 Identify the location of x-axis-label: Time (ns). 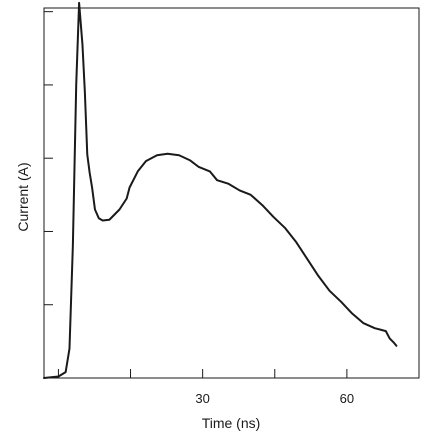
(231, 423).